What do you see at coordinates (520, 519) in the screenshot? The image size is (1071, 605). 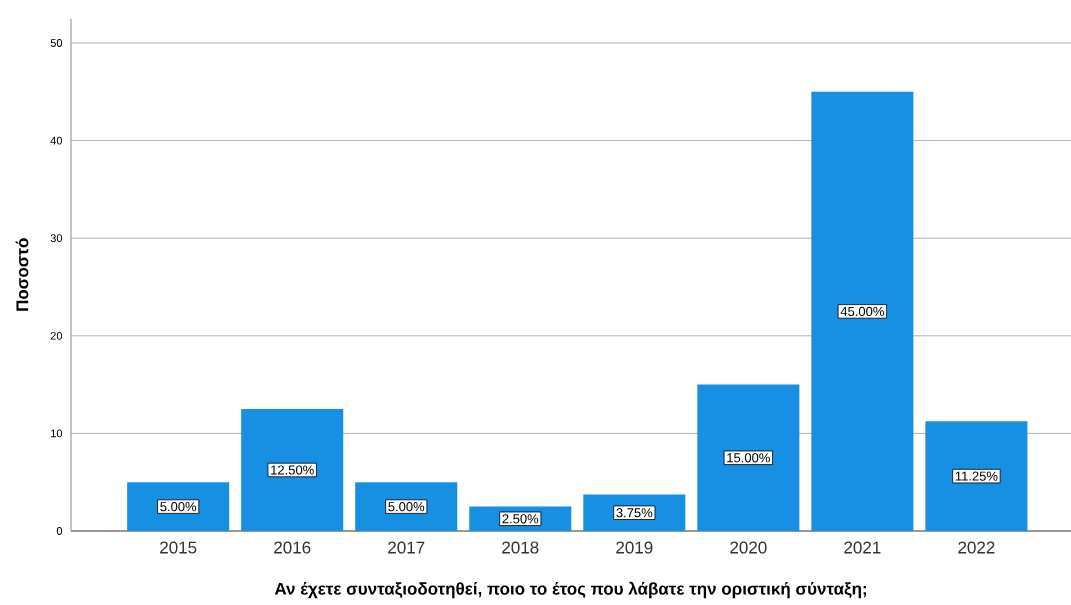 I see `data-label: 2.50%` at bounding box center [520, 519].